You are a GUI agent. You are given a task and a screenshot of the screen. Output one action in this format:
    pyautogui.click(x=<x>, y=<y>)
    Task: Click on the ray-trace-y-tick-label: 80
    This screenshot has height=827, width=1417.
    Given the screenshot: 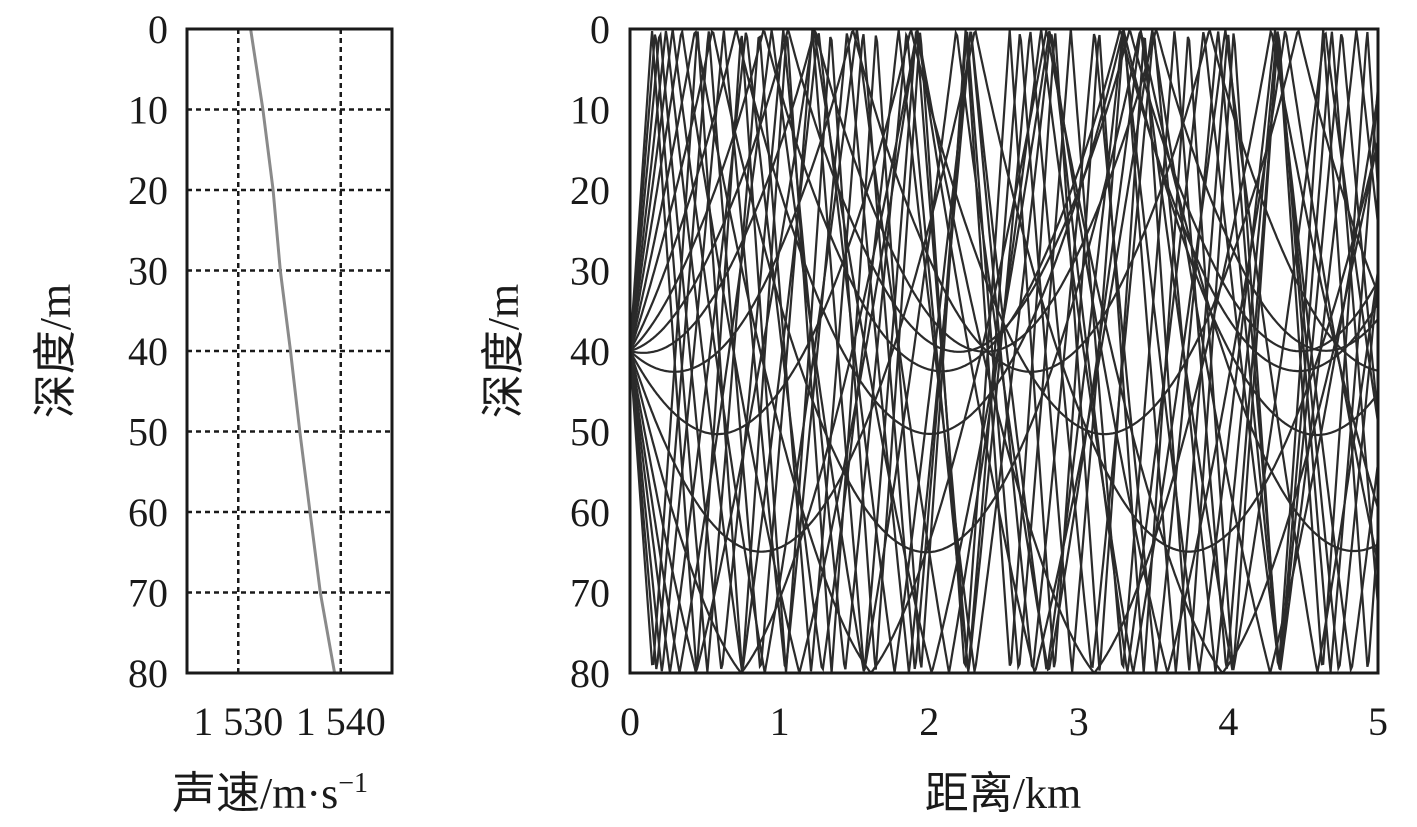 What is the action you would take?
    pyautogui.click(x=590, y=673)
    